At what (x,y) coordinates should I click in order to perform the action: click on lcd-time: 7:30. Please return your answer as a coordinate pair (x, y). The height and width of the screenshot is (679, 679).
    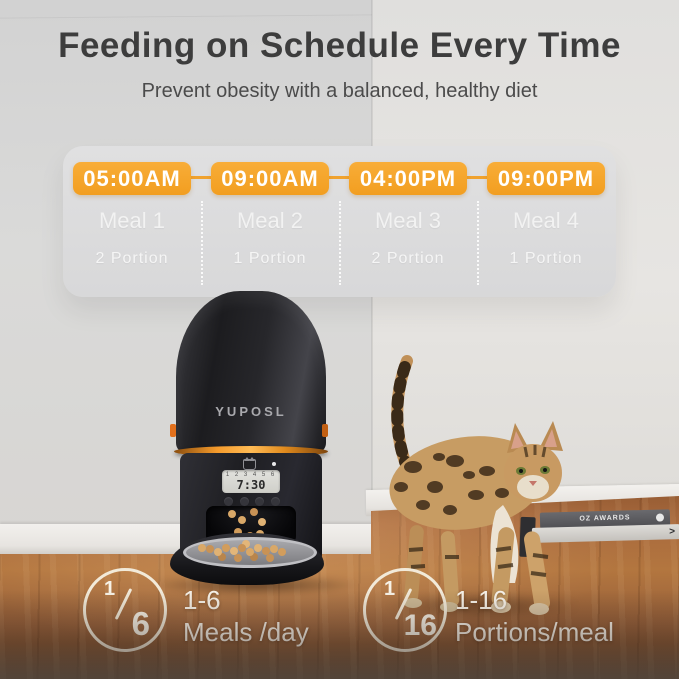
    Looking at the image, I should click on (251, 485).